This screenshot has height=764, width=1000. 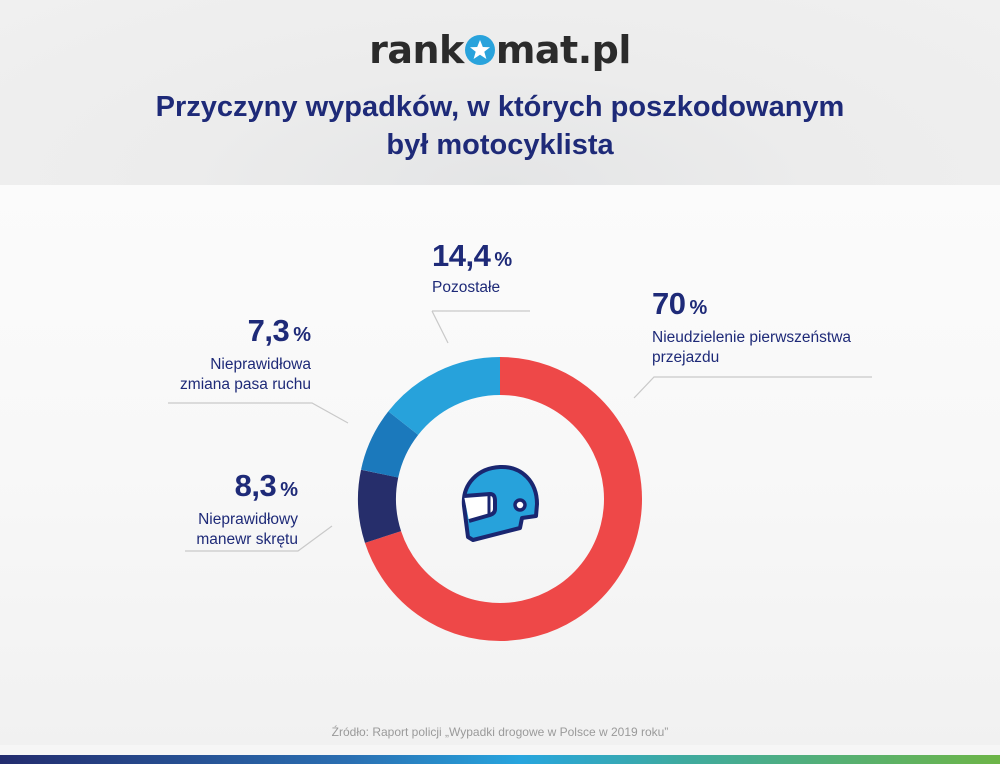 What do you see at coordinates (390, 445) in the screenshot?
I see `segment-zmiana-pasa` at bounding box center [390, 445].